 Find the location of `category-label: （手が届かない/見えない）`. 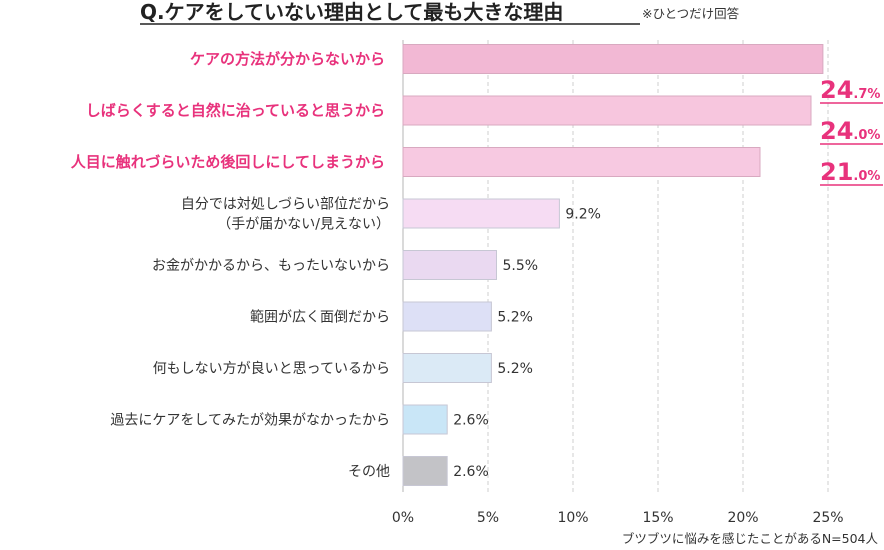

category-label: （手が届かない/見えない） is located at coordinates (303, 225).